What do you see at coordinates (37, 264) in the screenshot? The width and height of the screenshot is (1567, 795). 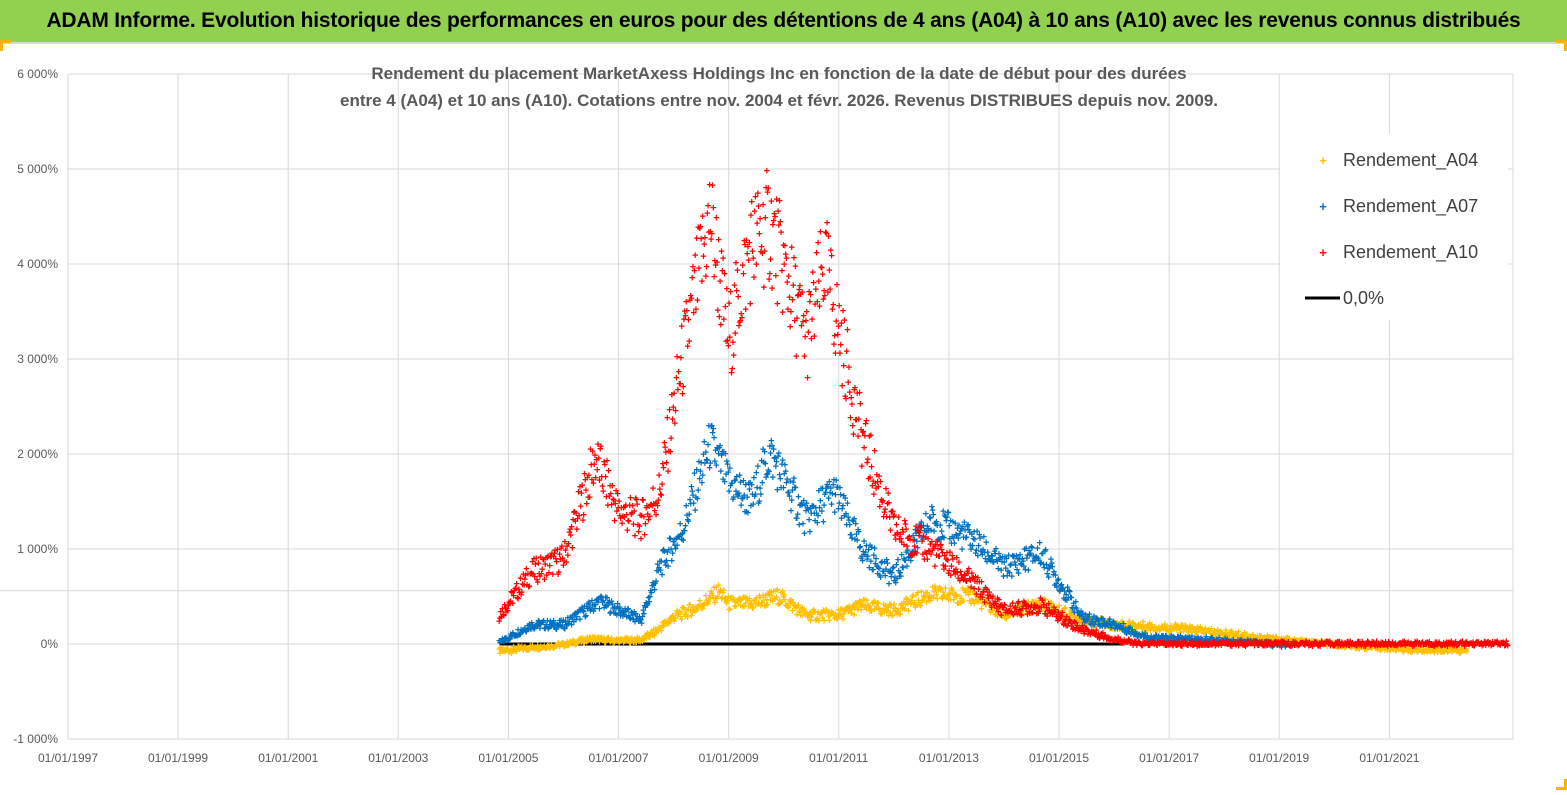 I see `y-tick-label: 4 000%` at bounding box center [37, 264].